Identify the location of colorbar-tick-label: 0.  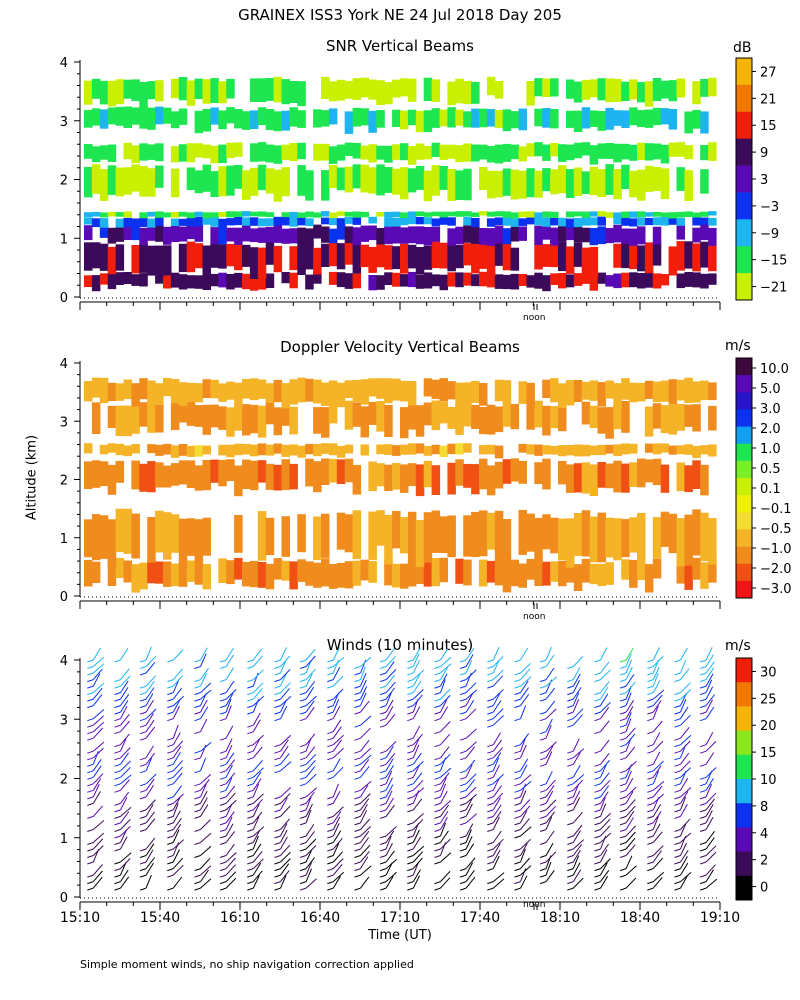
(764, 888).